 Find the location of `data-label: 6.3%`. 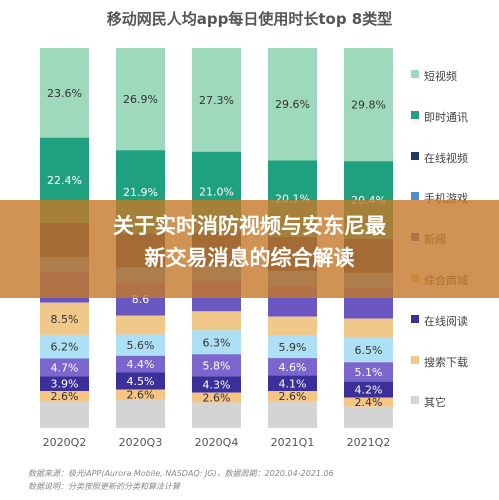

data-label: 6.3% is located at coordinates (217, 342).